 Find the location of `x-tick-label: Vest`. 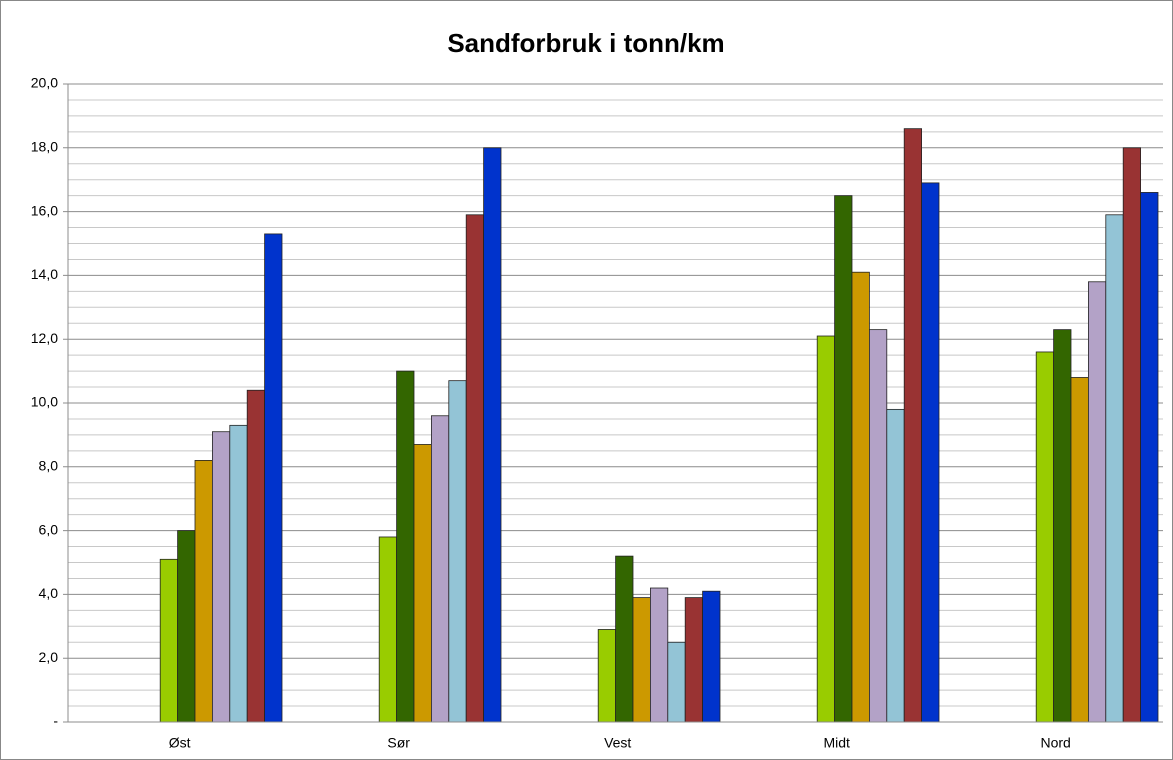

x-tick-label: Vest is located at coordinates (617, 743).